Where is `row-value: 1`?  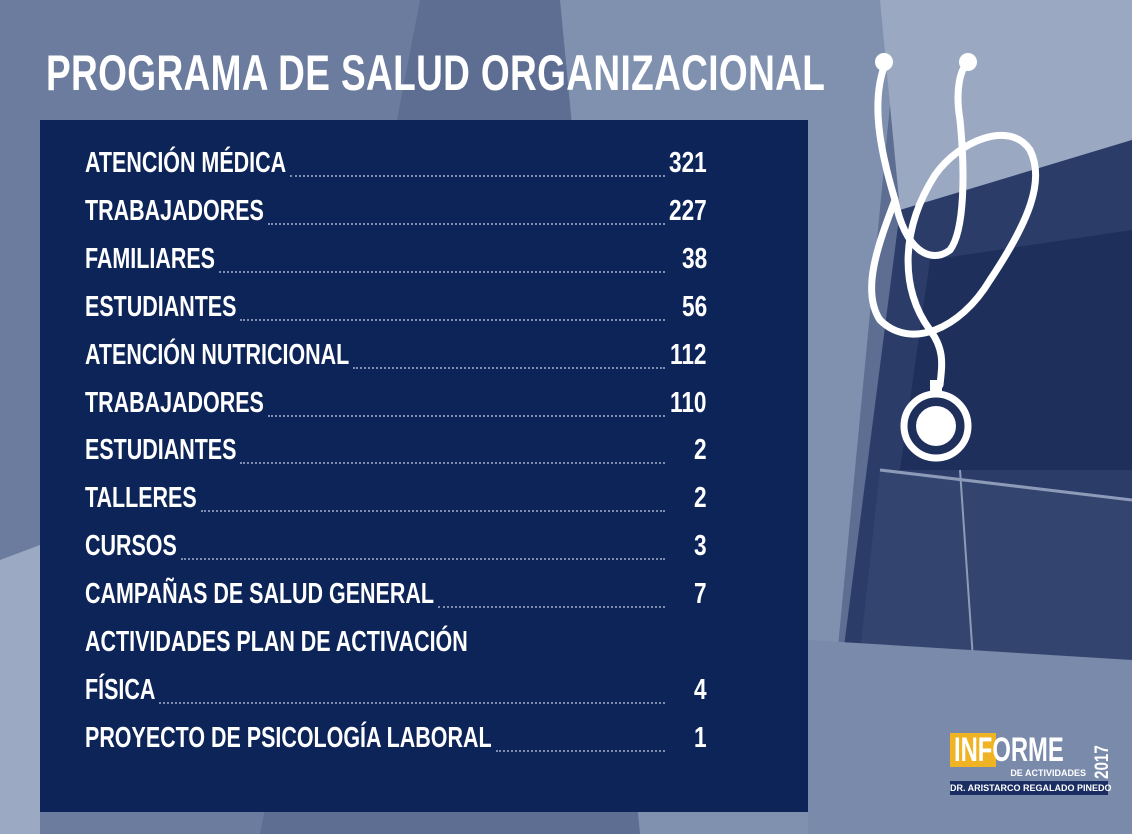 row-value: 1 is located at coordinates (700, 737).